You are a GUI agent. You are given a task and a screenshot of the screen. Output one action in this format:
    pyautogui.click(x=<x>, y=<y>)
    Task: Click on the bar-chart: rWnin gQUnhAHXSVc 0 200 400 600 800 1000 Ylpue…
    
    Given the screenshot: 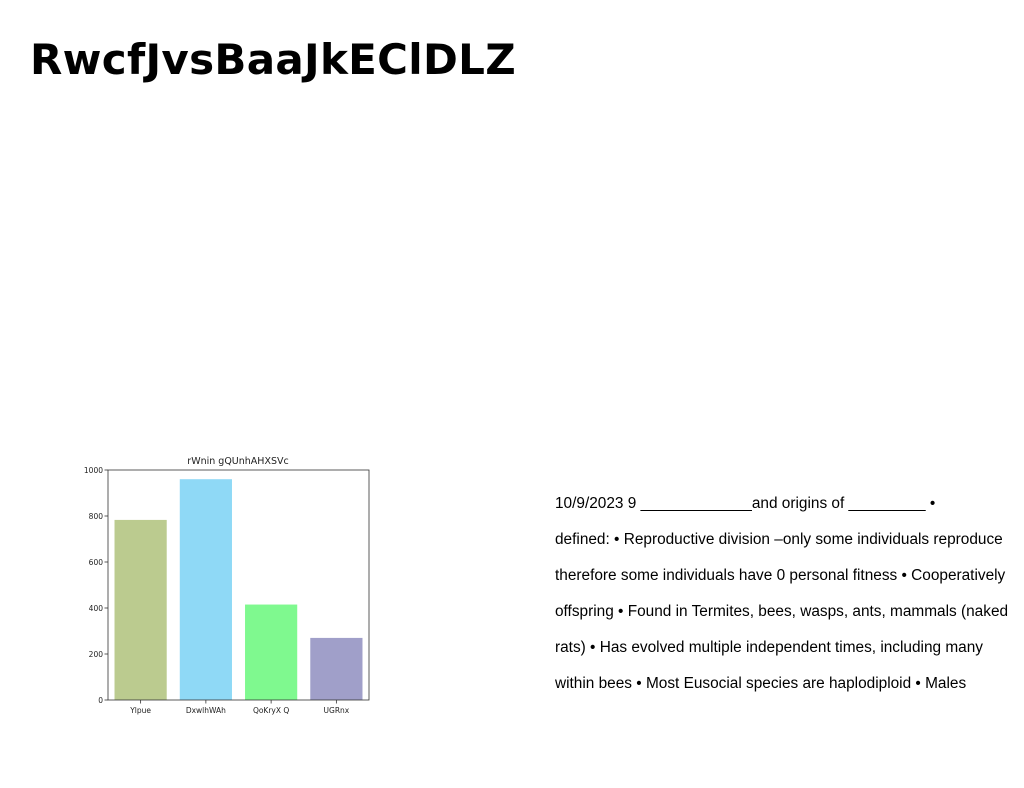 What is the action you would take?
    pyautogui.click(x=234, y=584)
    